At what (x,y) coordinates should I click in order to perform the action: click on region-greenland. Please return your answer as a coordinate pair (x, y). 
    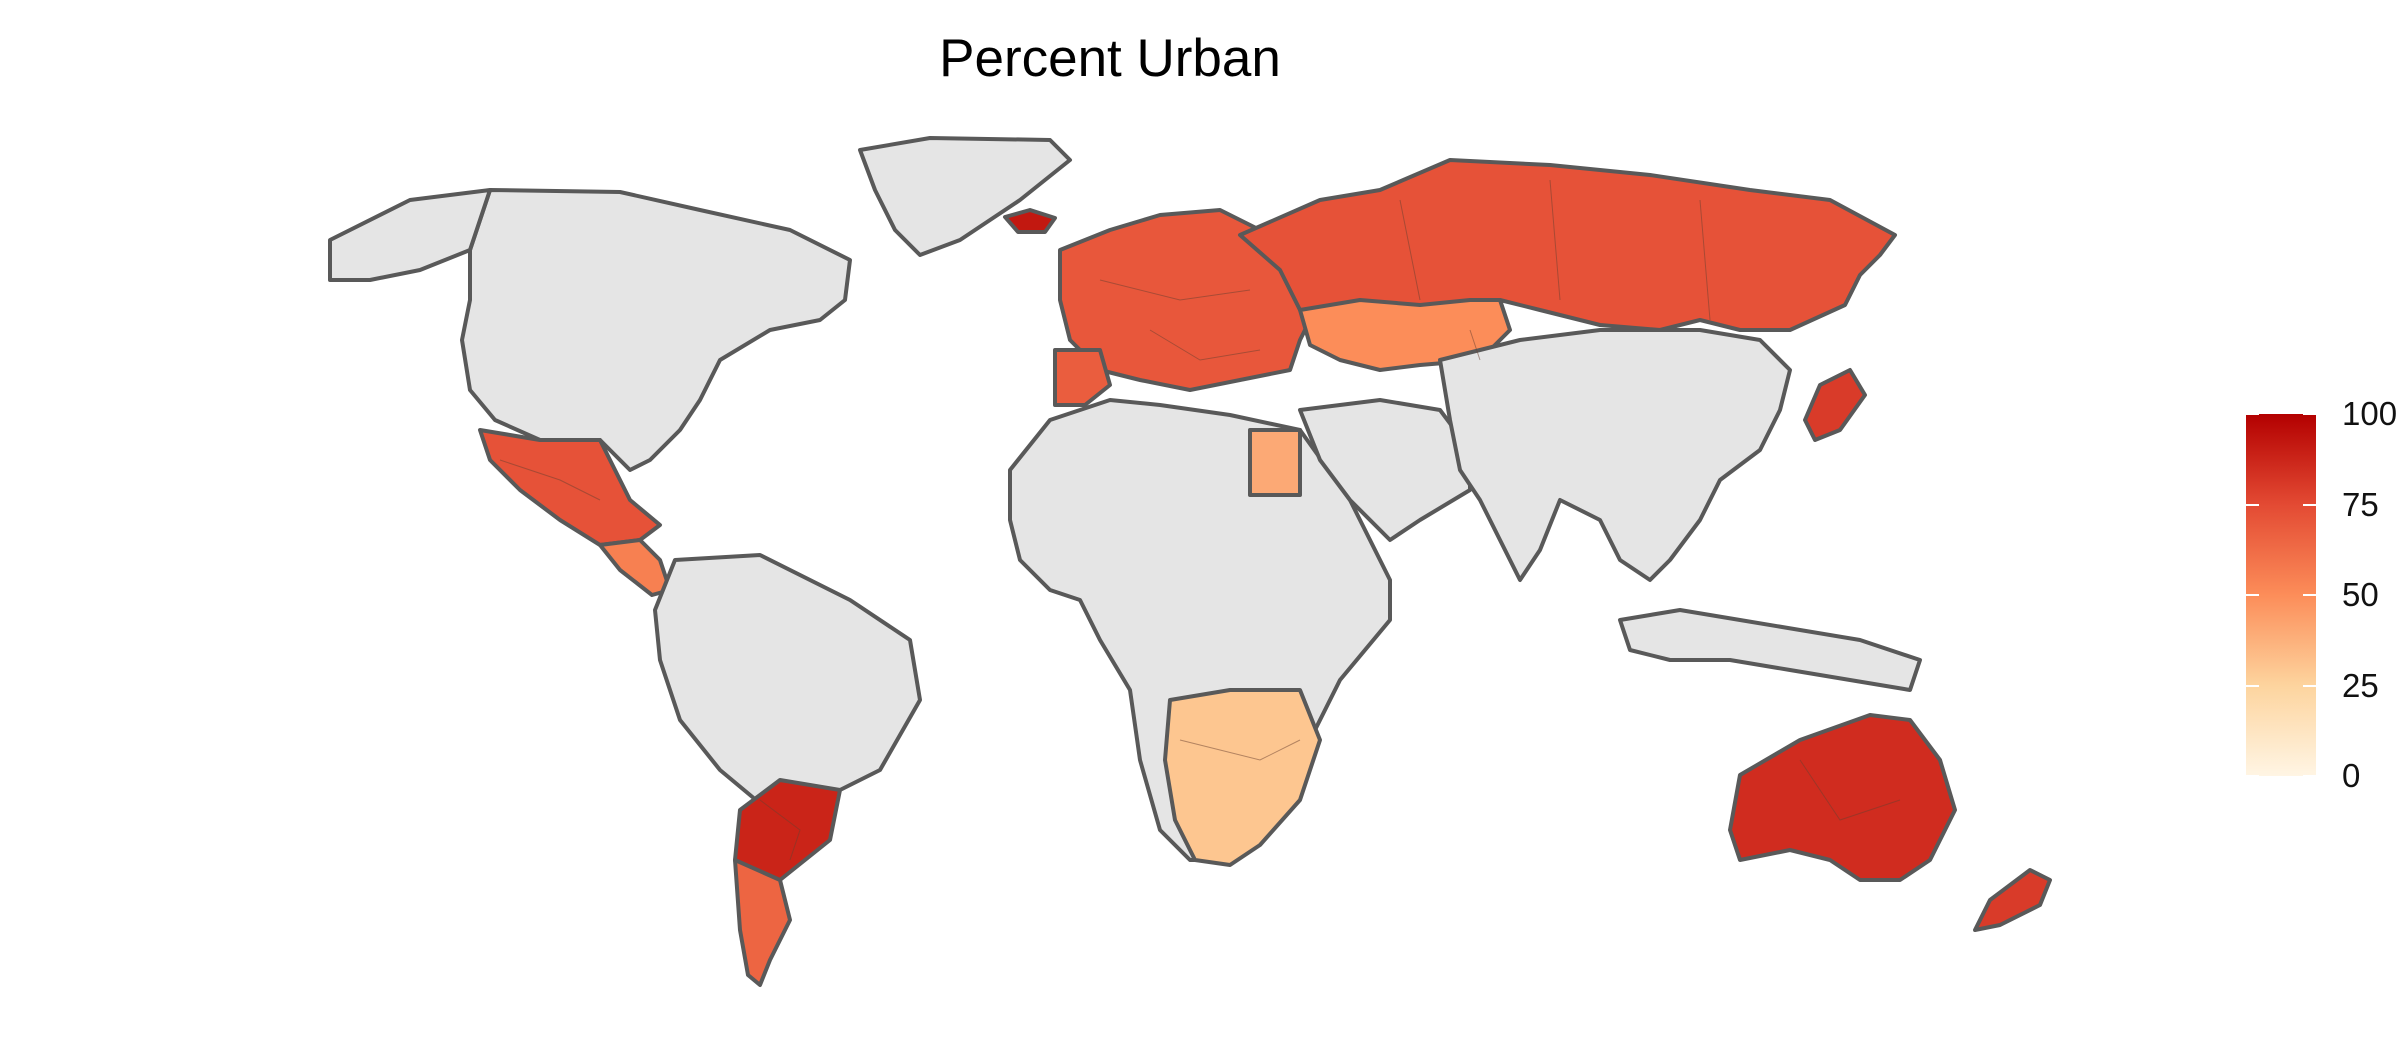
    Looking at the image, I should click on (965, 196).